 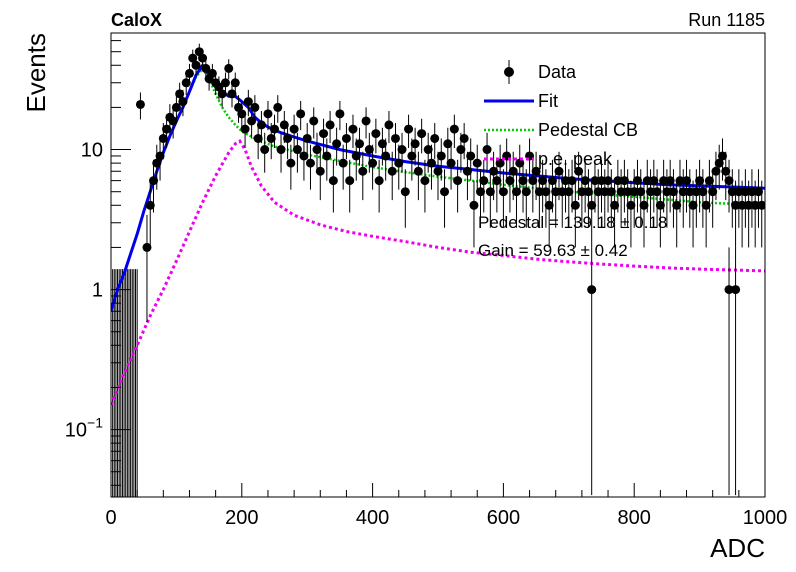 What do you see at coordinates (561, 114) in the screenshot?
I see `legend: Data Fit Pedestal CB p.e. peak` at bounding box center [561, 114].